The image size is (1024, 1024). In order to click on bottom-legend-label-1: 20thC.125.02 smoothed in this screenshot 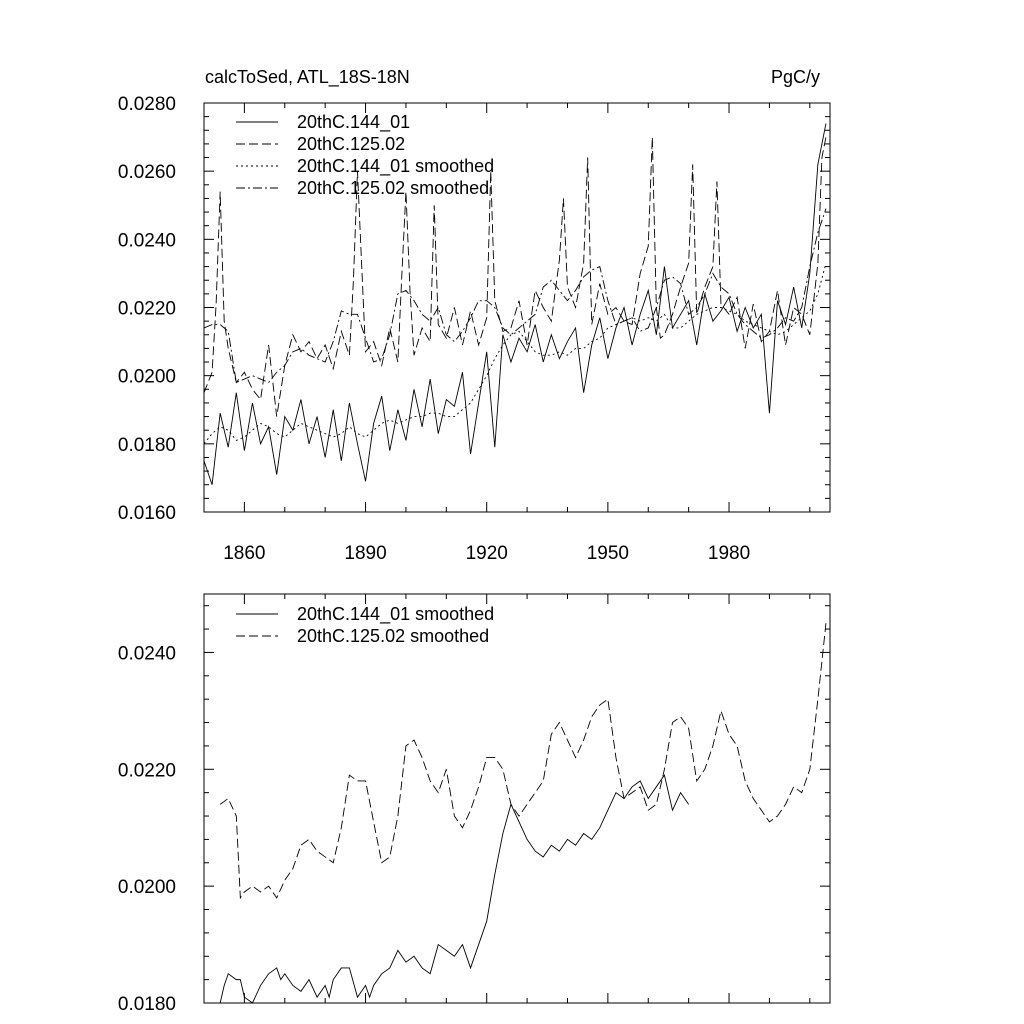, I will do `click(393, 636)`.